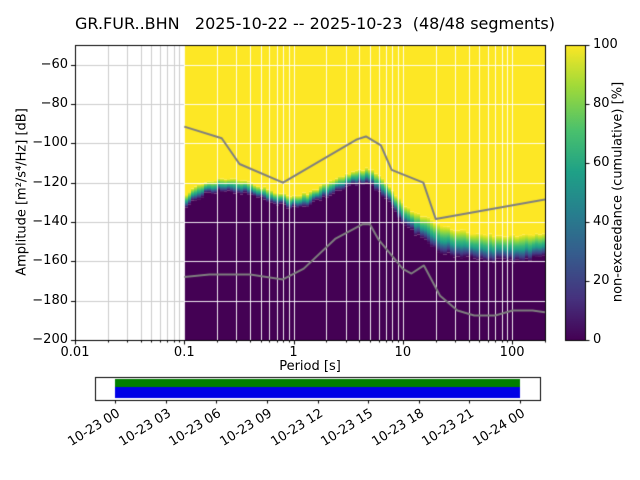  I want to click on colorbar-tick-label: 20, so click(601, 280).